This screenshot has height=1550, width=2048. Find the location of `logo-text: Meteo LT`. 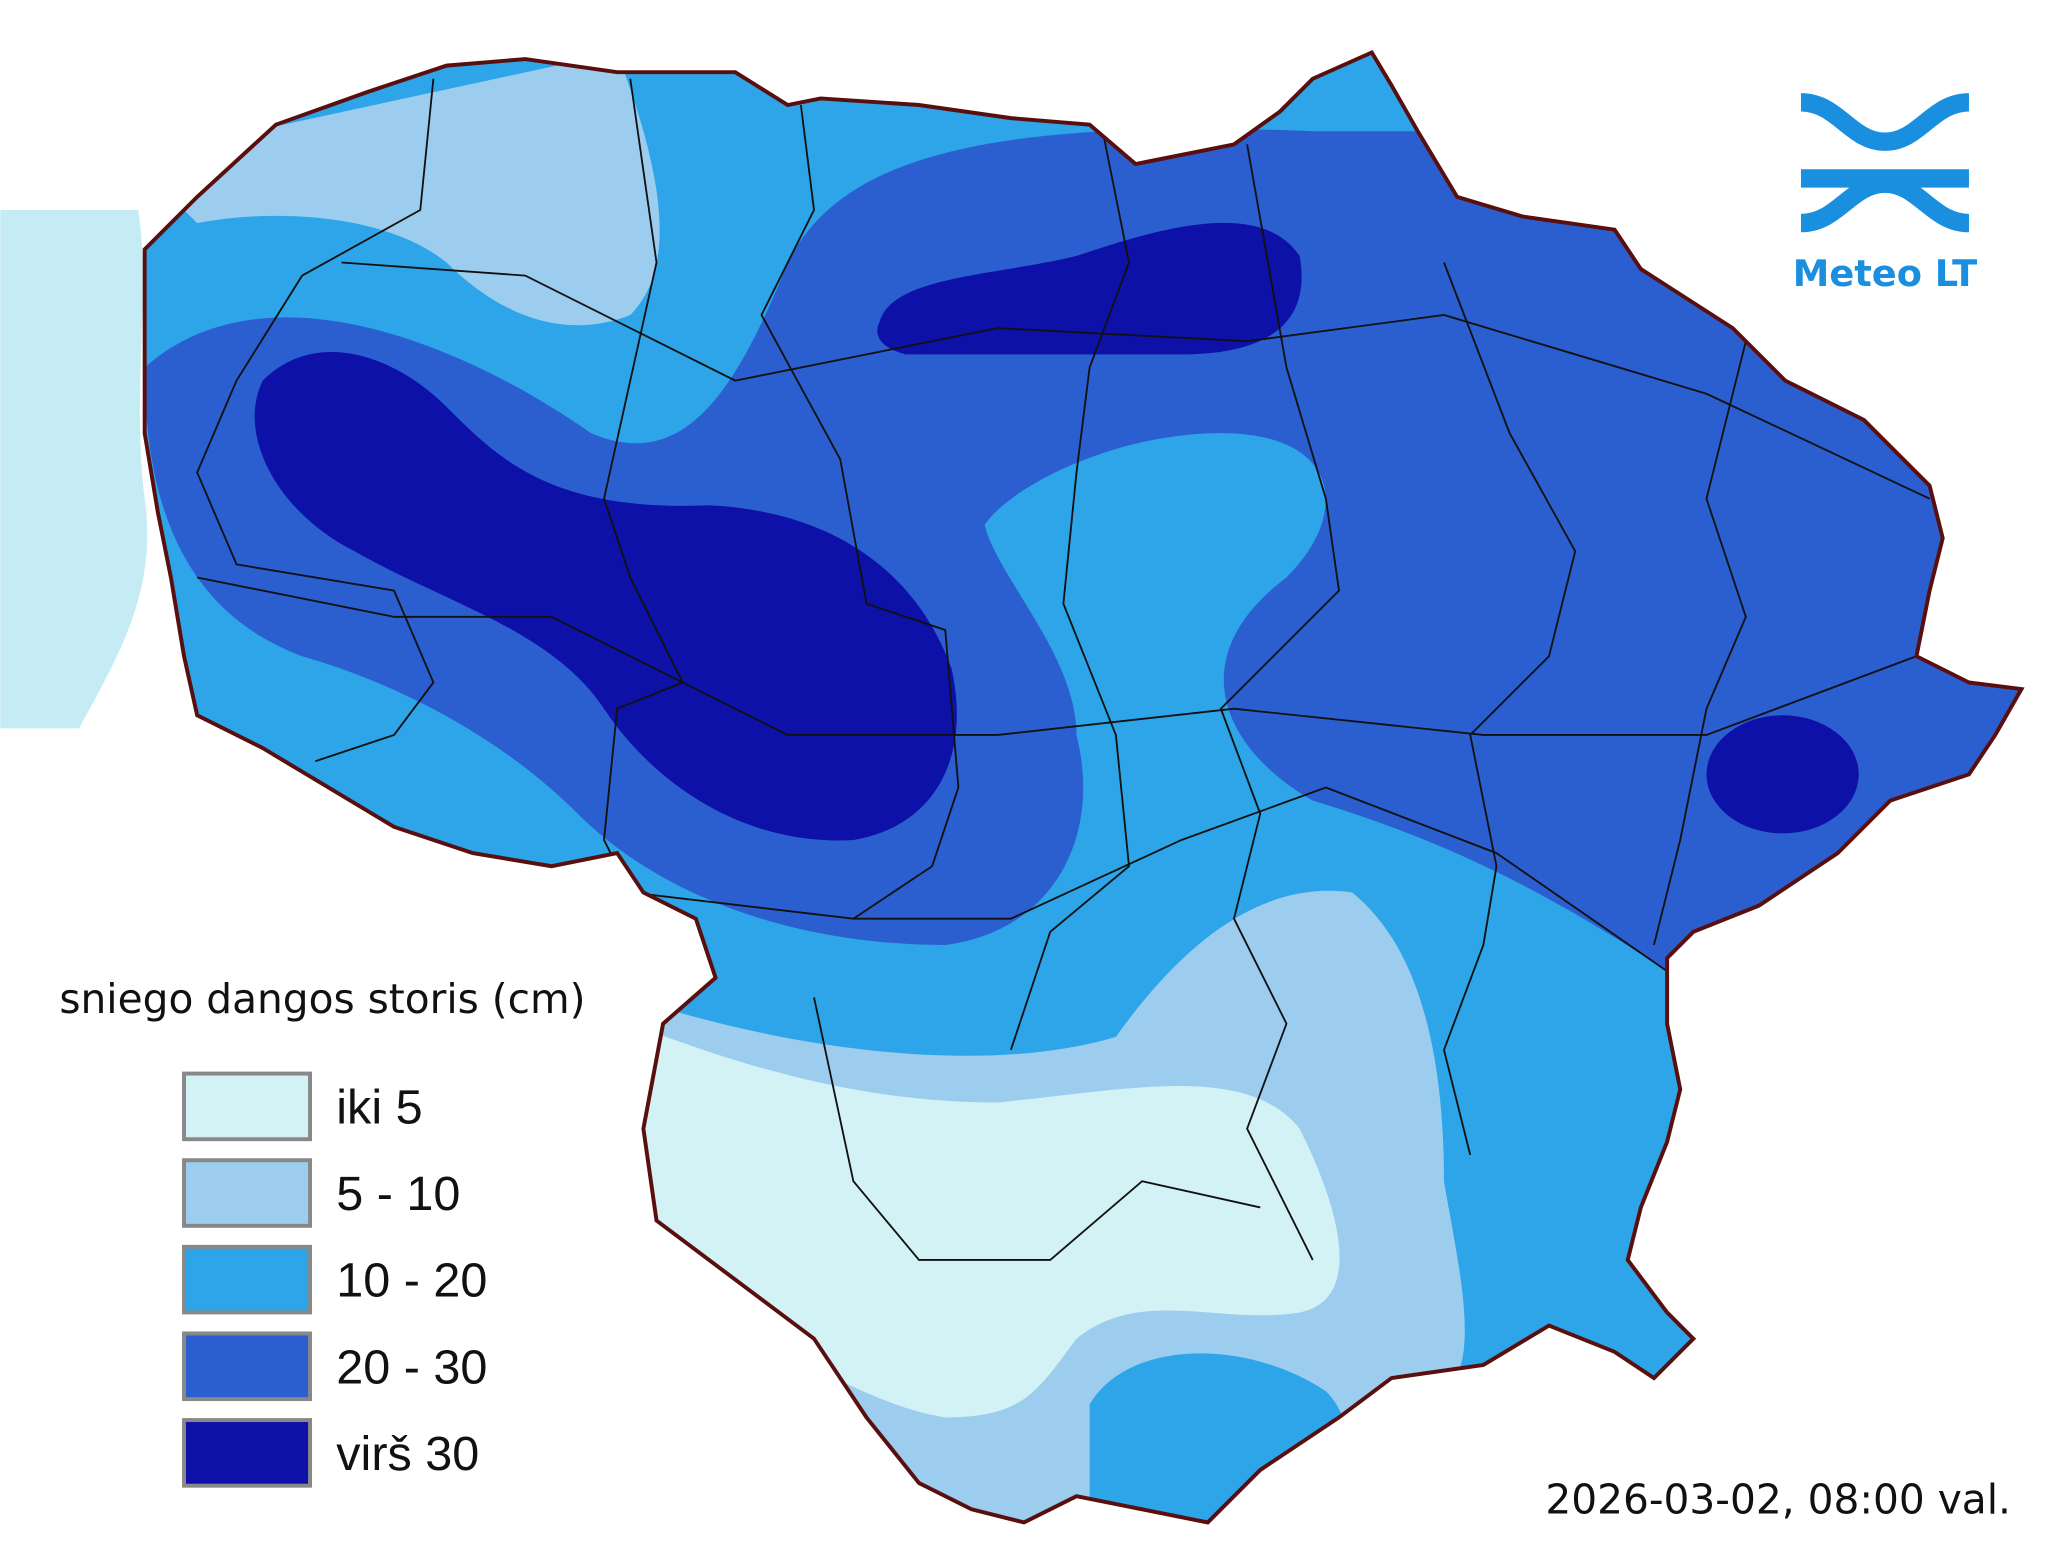

logo-text: Meteo LT is located at coordinates (1885, 273).